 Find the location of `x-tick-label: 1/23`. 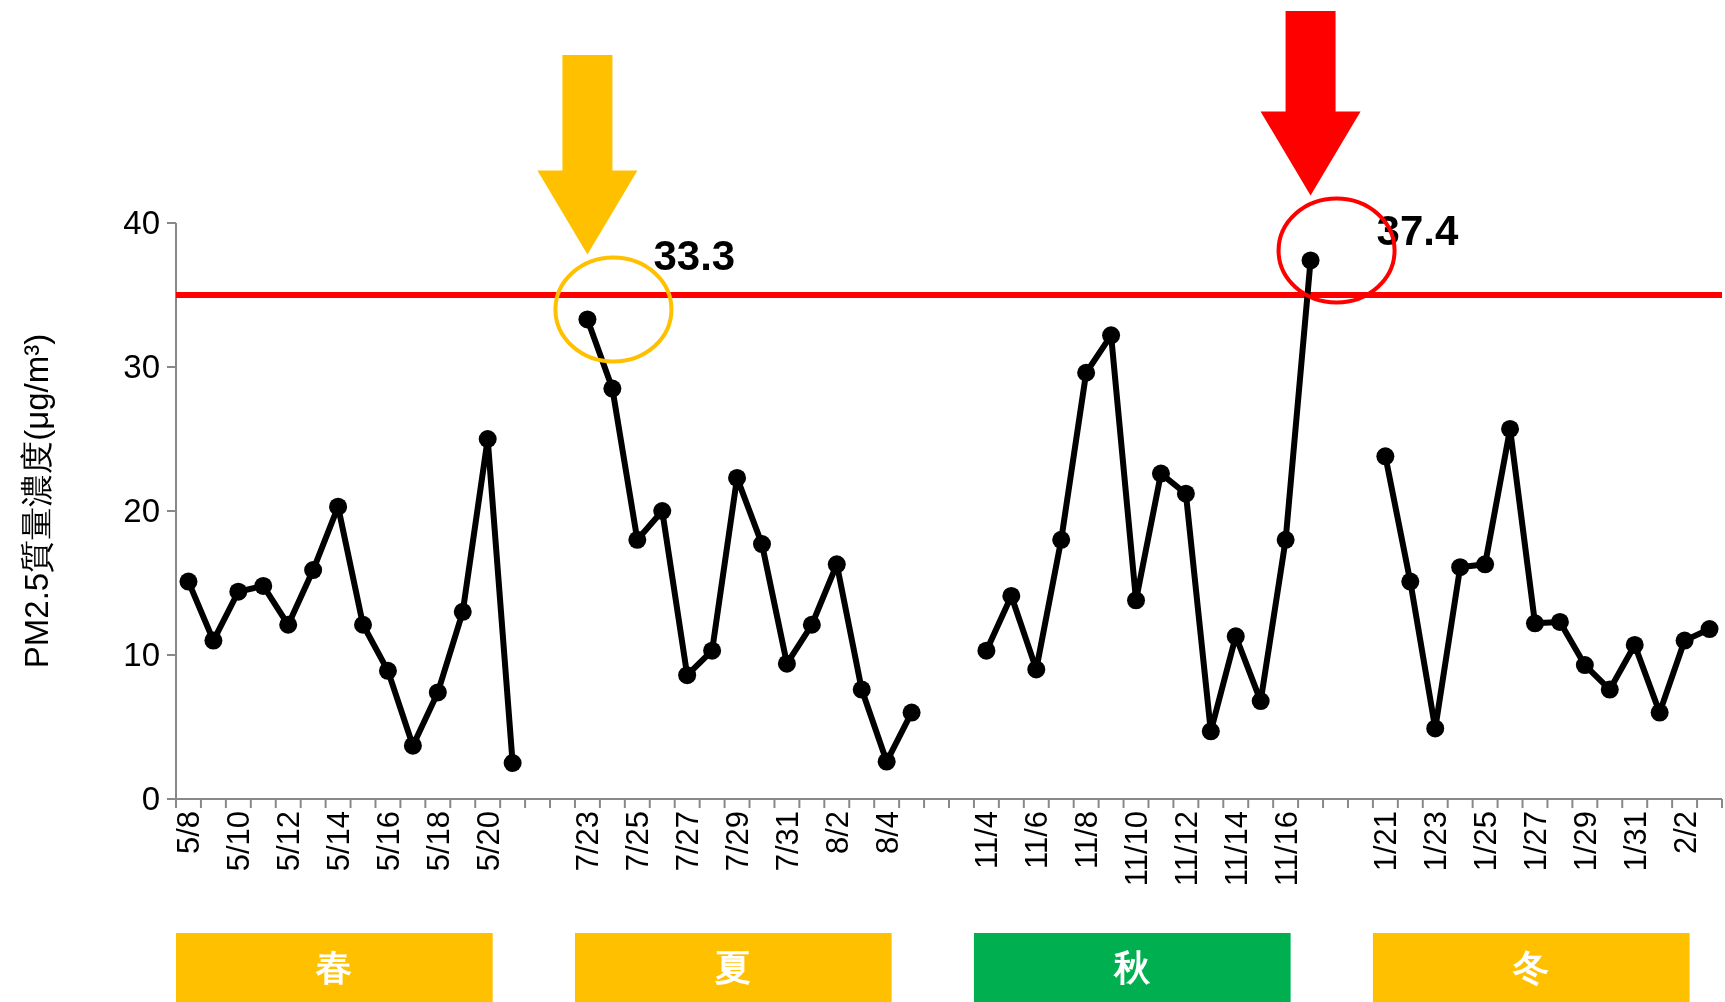

x-tick-label: 1/23 is located at coordinates (1436, 841).